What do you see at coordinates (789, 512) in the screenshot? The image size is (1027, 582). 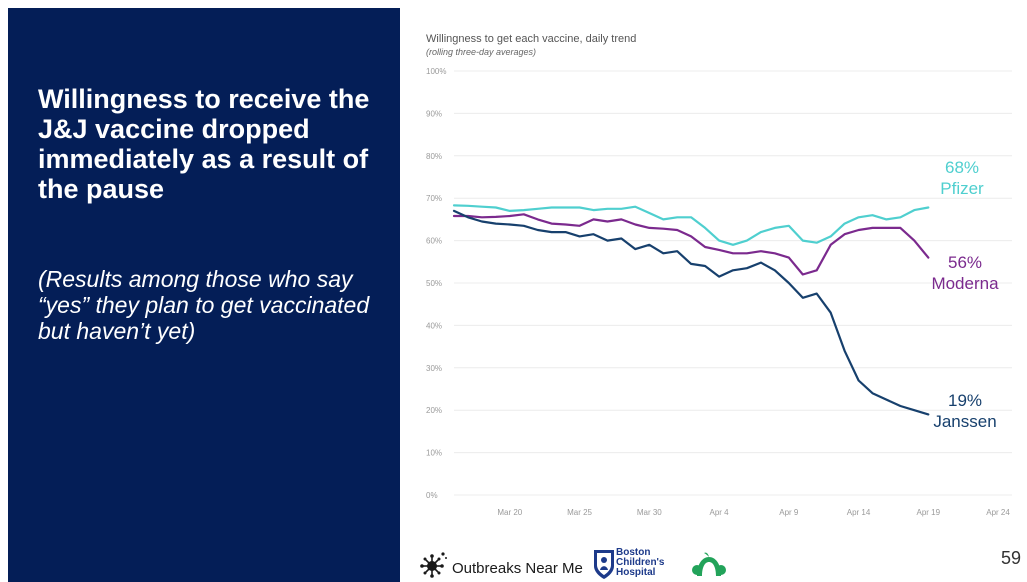 I see `x-tick-label: Apr 9` at bounding box center [789, 512].